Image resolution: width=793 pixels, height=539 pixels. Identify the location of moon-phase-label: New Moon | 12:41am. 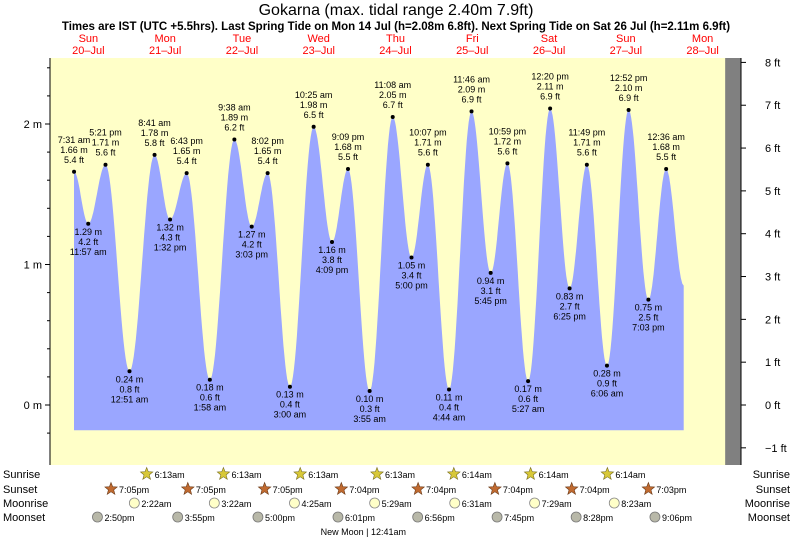
(363, 532).